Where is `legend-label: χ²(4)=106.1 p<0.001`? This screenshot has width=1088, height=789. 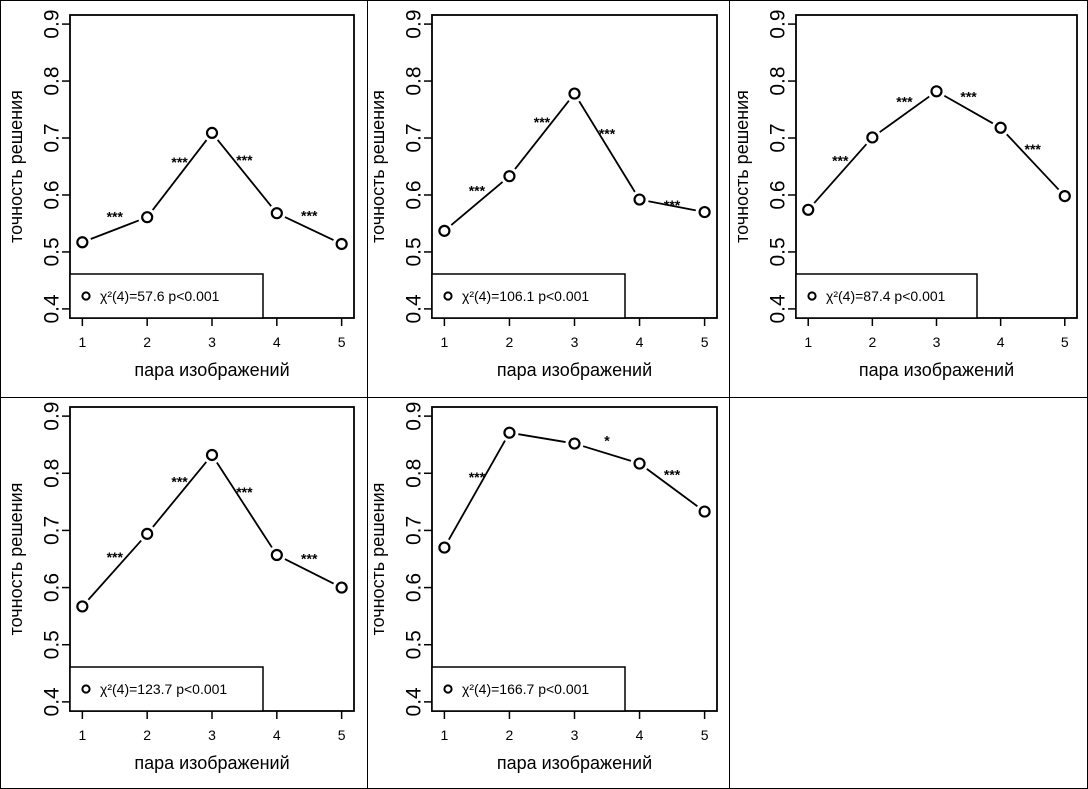 legend-label: χ²(4)=106.1 p<0.001 is located at coordinates (525, 296).